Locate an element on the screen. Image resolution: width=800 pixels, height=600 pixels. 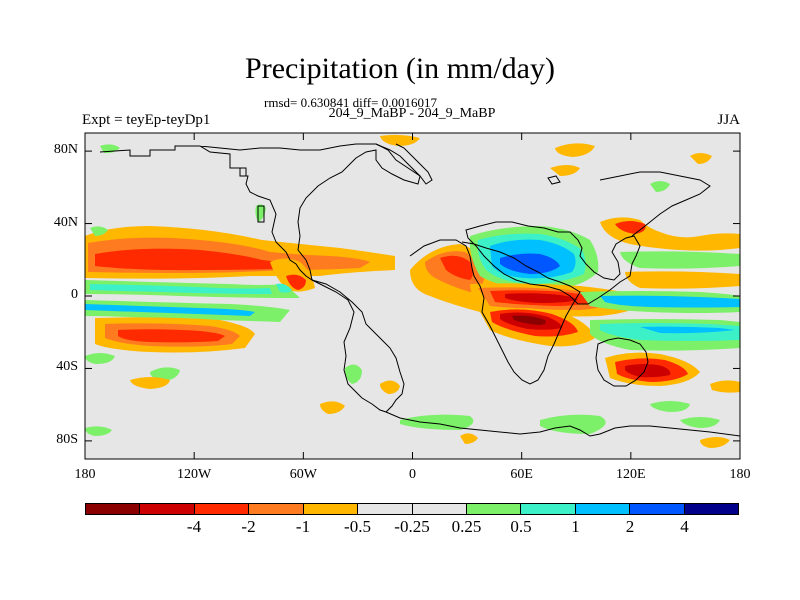
coastline-antarctica is located at coordinates (562, 424).